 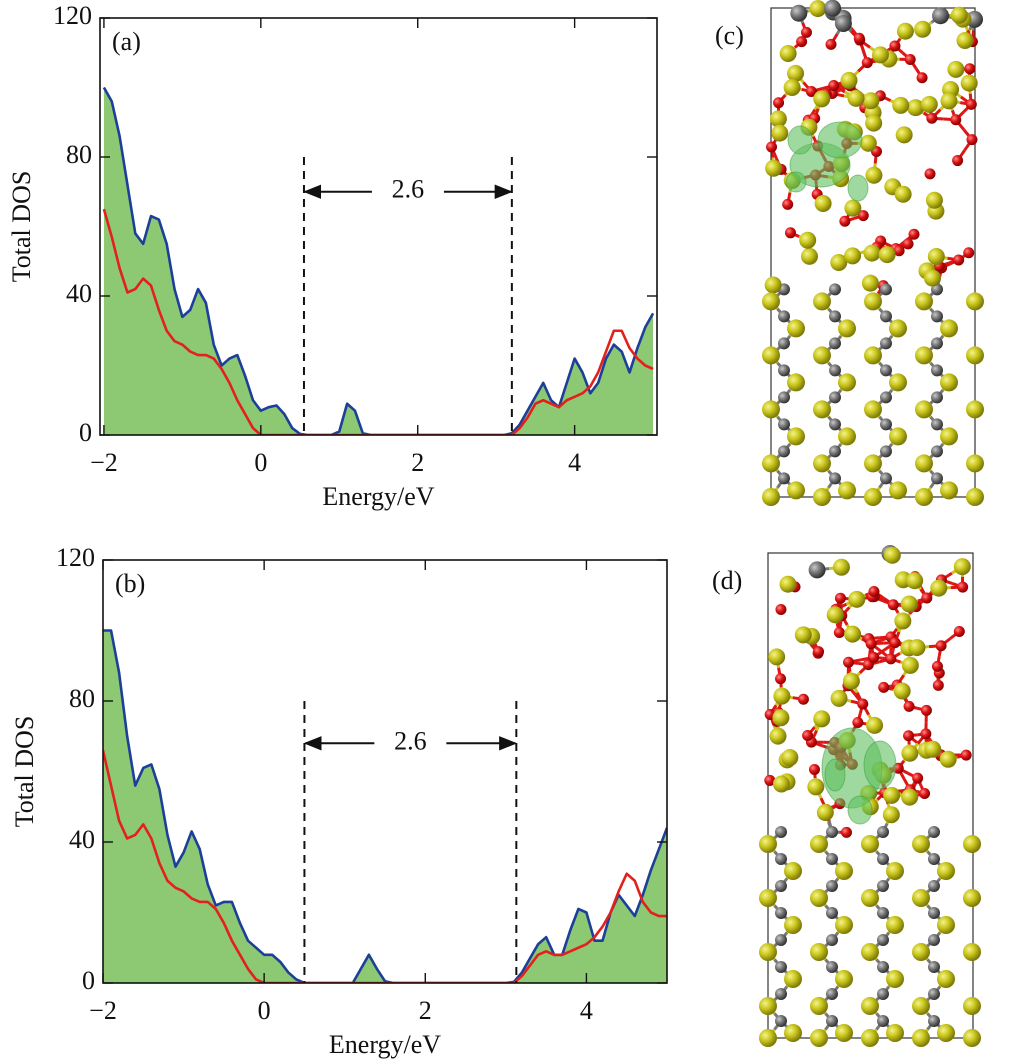 What do you see at coordinates (727, 580) in the screenshot?
I see `panel-label: (d)` at bounding box center [727, 580].